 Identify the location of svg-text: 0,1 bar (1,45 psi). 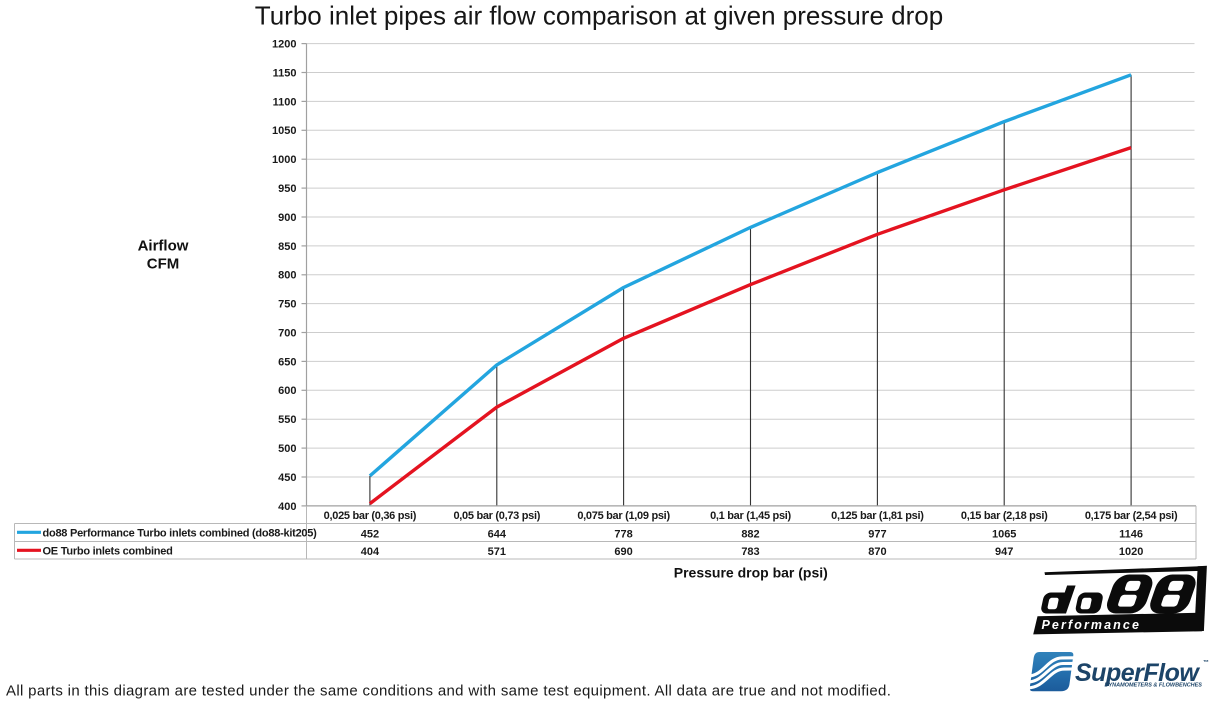
(750, 516).